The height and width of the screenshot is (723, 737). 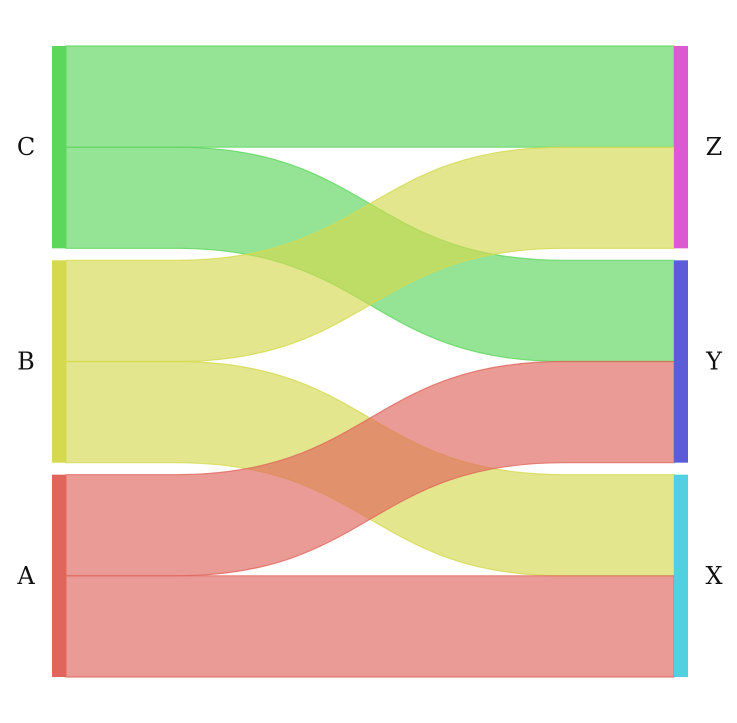 I want to click on node-a, so click(x=59, y=575).